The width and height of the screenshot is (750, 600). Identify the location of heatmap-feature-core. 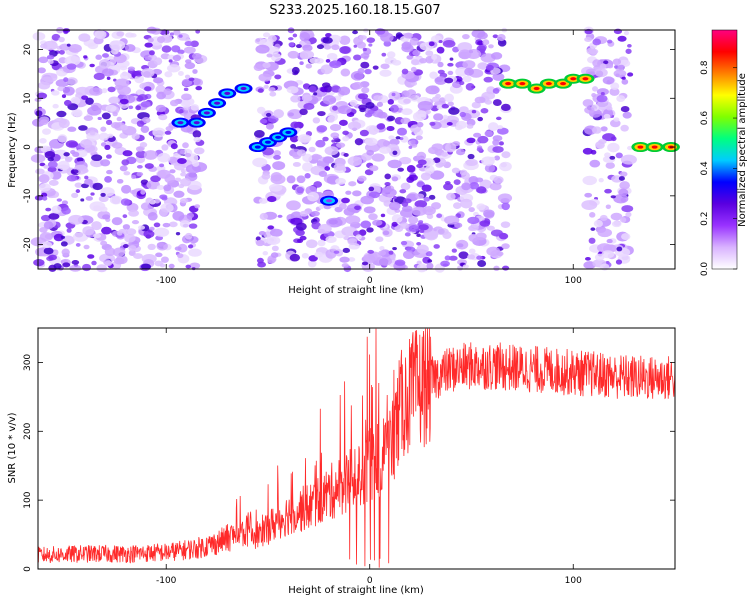
(536, 88).